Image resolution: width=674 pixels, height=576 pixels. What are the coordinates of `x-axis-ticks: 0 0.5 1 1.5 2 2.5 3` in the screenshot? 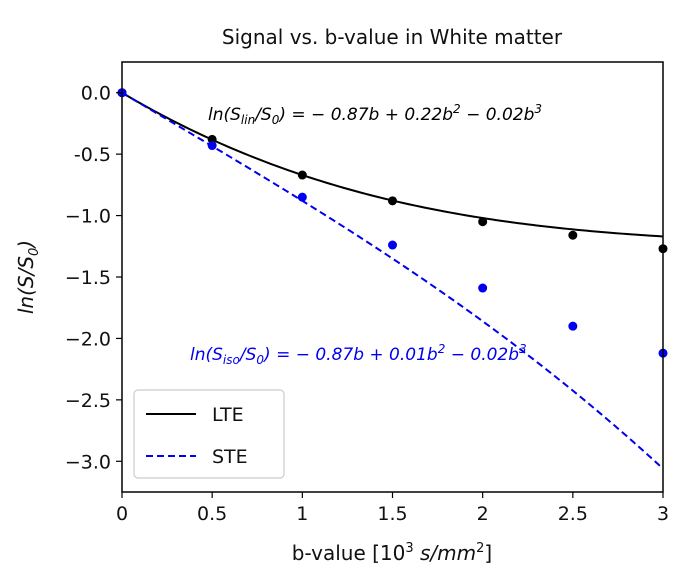 It's located at (392, 508).